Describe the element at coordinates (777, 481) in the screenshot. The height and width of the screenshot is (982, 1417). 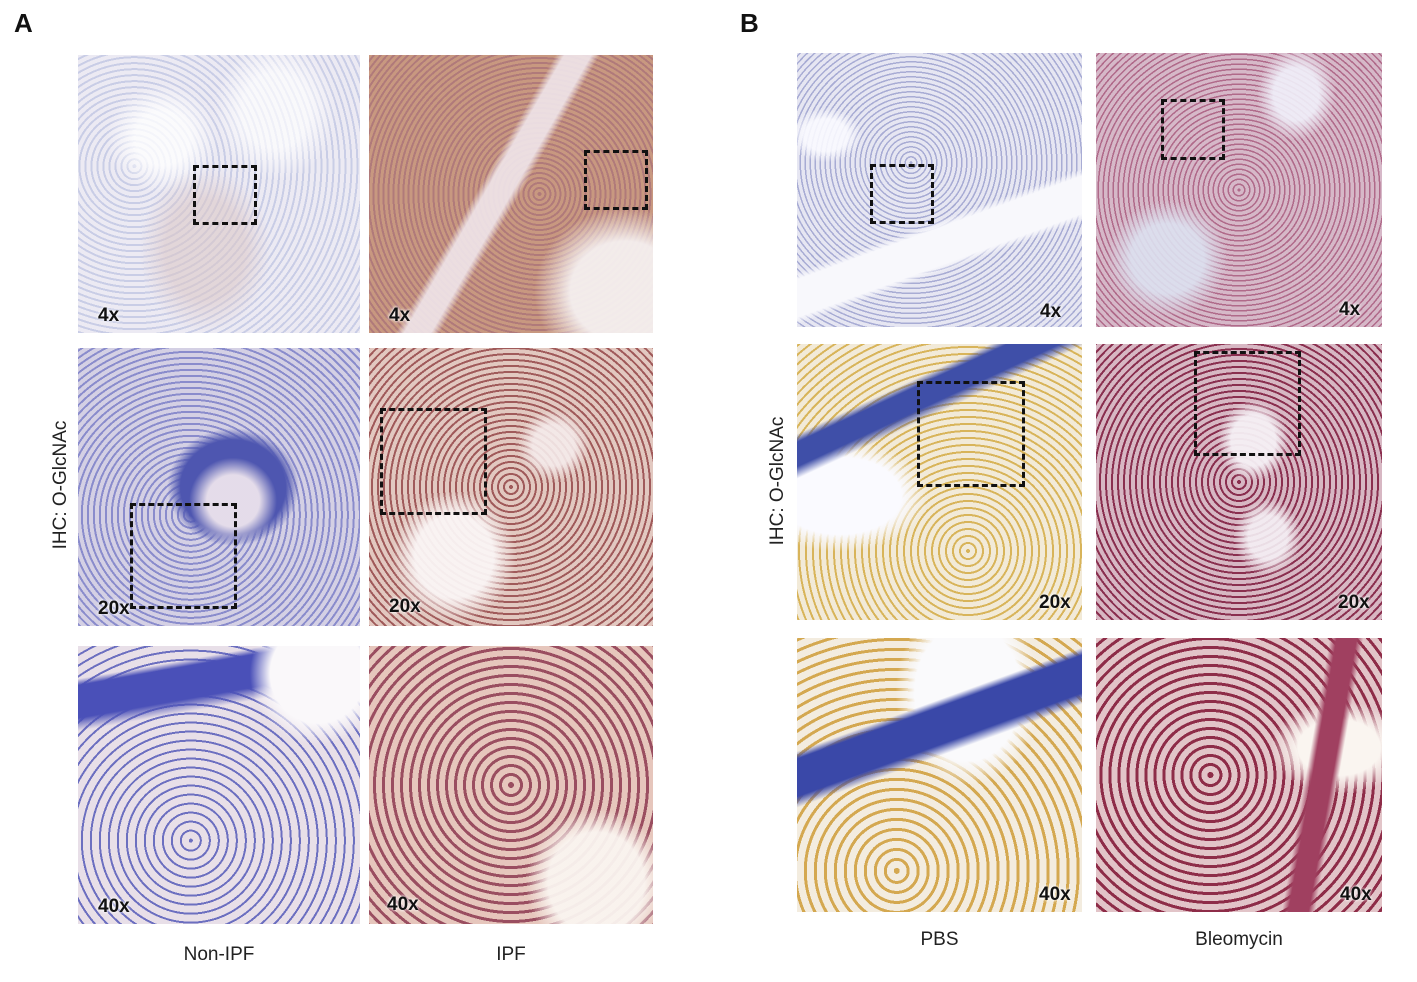
I see `panel-b-ylabel: IHC: O-GlcNAc` at that location.